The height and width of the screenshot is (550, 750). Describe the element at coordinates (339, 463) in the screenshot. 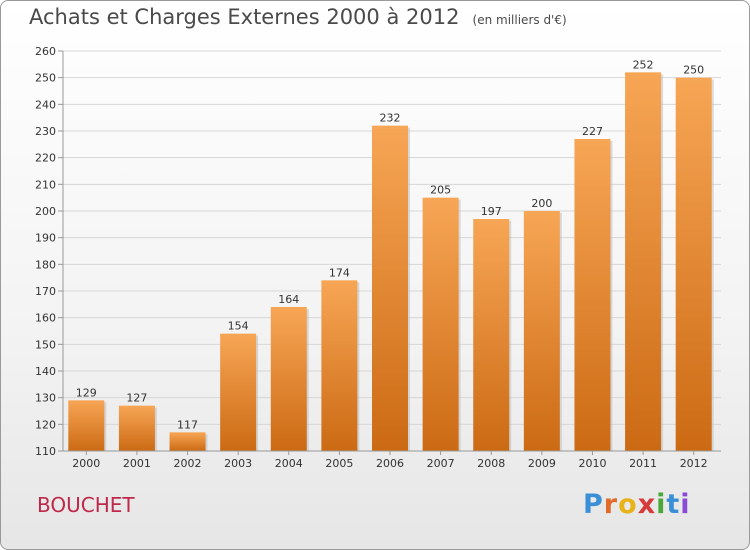

I see `x-tick-label: 2005` at that location.